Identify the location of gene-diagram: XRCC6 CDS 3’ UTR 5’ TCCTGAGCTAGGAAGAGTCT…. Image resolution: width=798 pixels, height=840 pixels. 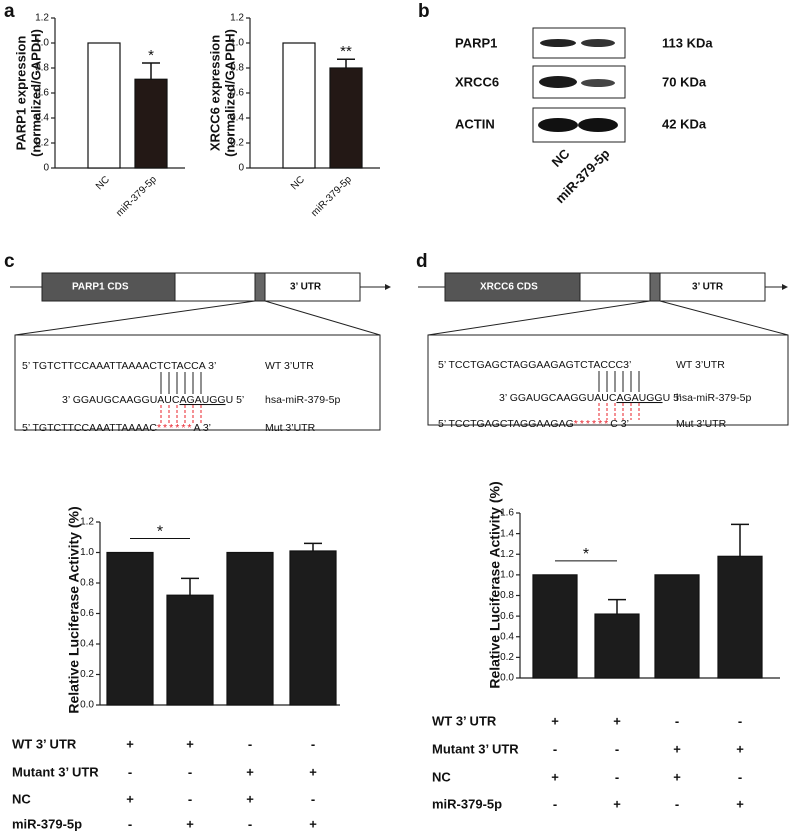
(603, 351).